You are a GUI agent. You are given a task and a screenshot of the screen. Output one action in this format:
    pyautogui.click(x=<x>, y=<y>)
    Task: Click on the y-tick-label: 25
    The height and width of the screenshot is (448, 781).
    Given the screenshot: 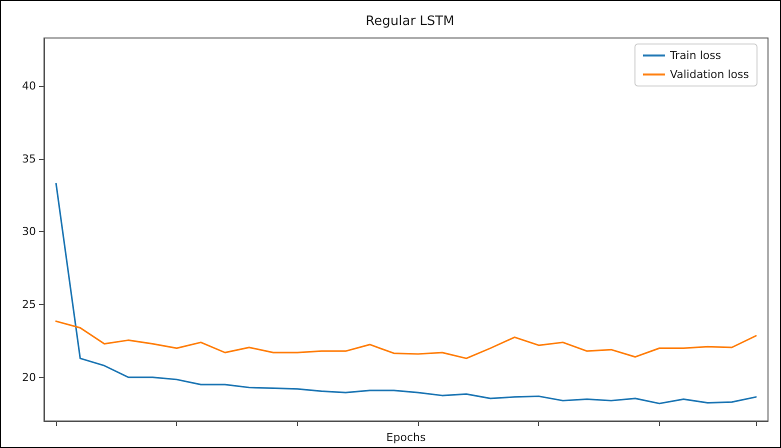 What is the action you would take?
    pyautogui.click(x=29, y=304)
    